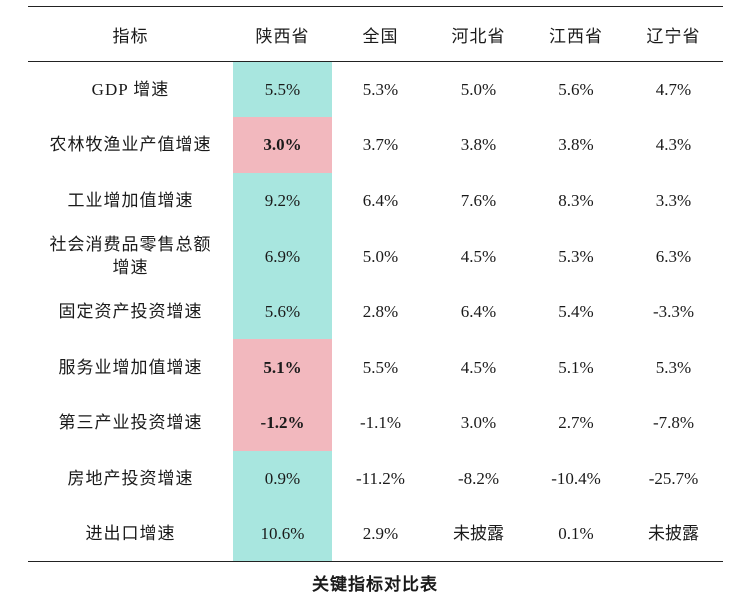 The image size is (750, 600). Describe the element at coordinates (576, 312) in the screenshot. I see `cell-jiangxi: 5.4%` at that location.